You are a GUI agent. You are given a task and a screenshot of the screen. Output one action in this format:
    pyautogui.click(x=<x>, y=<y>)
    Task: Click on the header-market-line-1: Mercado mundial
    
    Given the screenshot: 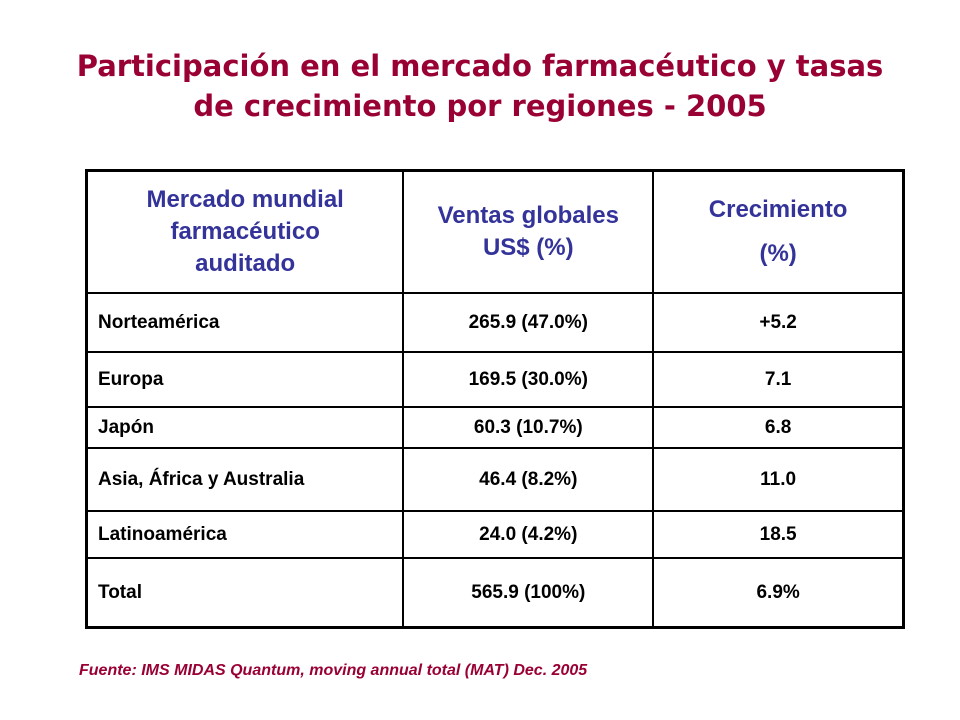 What is the action you would take?
    pyautogui.click(x=245, y=199)
    